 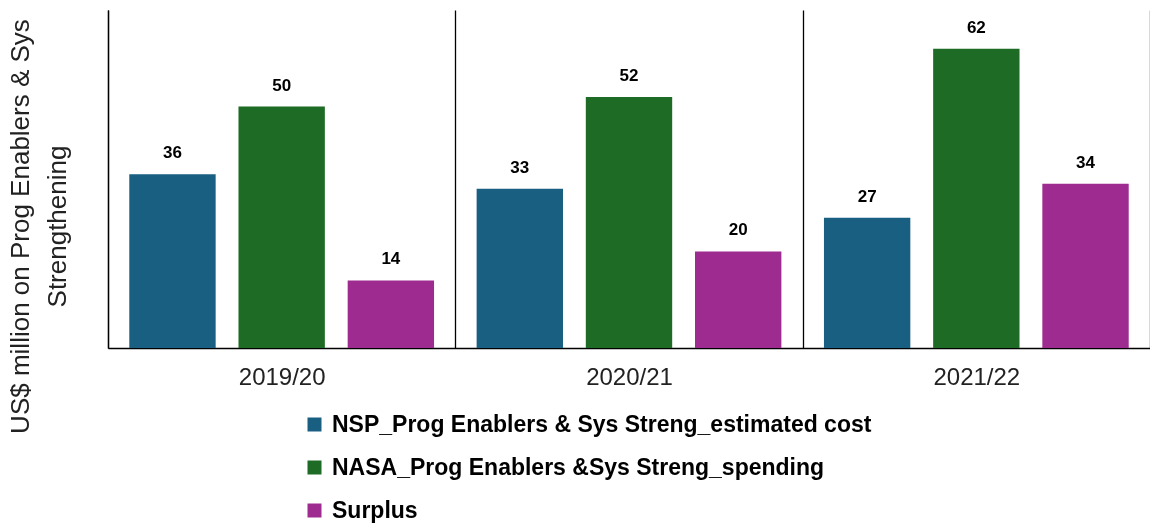 What do you see at coordinates (602, 423) in the screenshot?
I see `legend-label: NSP_Prog Enablers & Sys Streng_estimated cost` at bounding box center [602, 423].